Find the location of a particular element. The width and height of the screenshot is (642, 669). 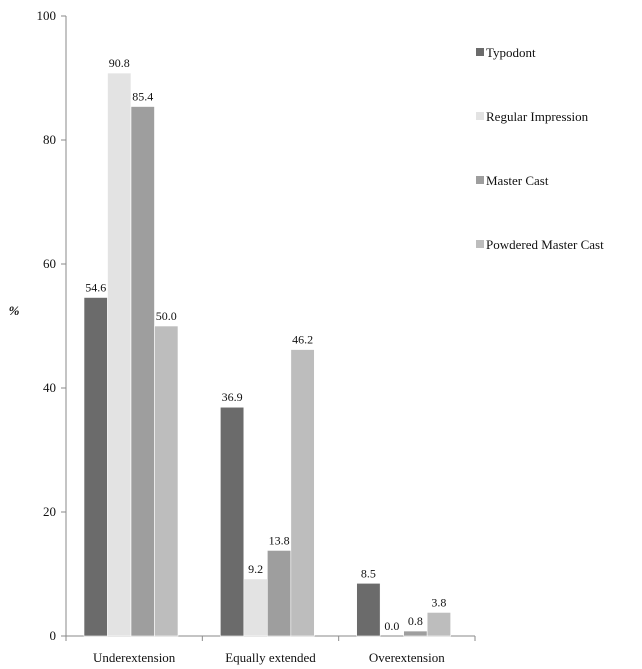

data-label: 3.8 is located at coordinates (438, 602).